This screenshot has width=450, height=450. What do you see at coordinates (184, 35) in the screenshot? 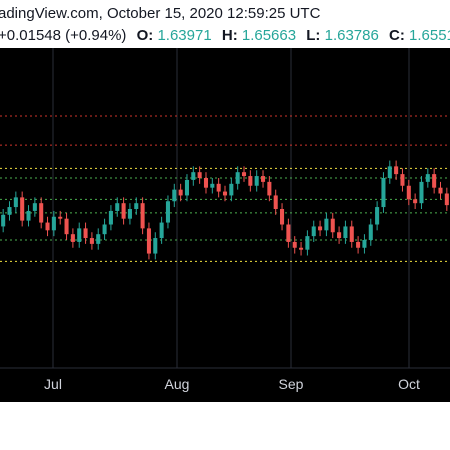
I see `open-value: 1.63971` at bounding box center [184, 35].